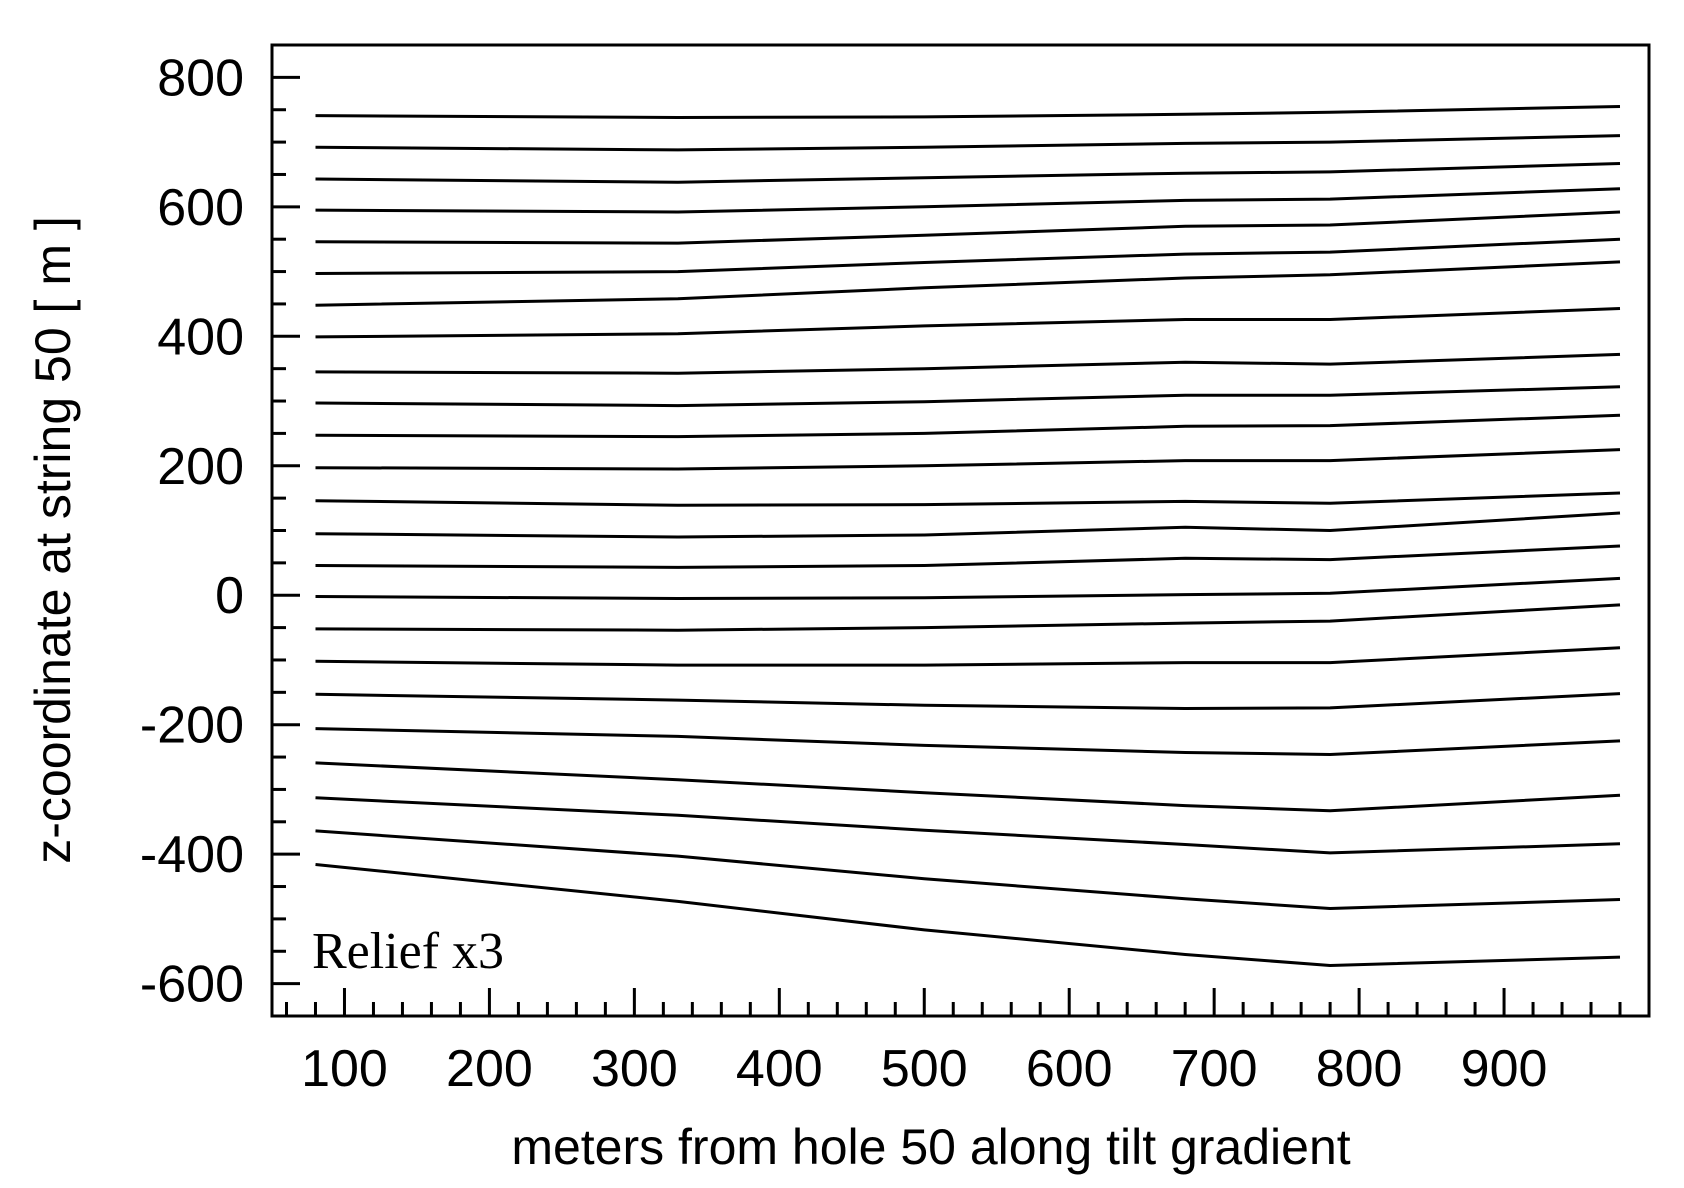 The width and height of the screenshot is (1684, 1188). What do you see at coordinates (192, 985) in the screenshot?
I see `y-tick-label: -600` at bounding box center [192, 985].